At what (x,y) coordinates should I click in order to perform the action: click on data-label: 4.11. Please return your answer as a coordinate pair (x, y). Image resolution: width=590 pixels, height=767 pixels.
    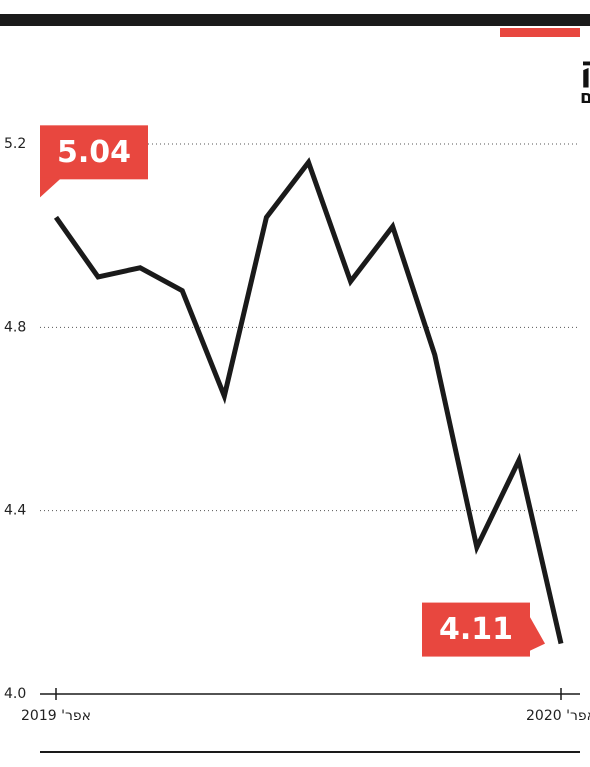
    Looking at the image, I should click on (476, 629).